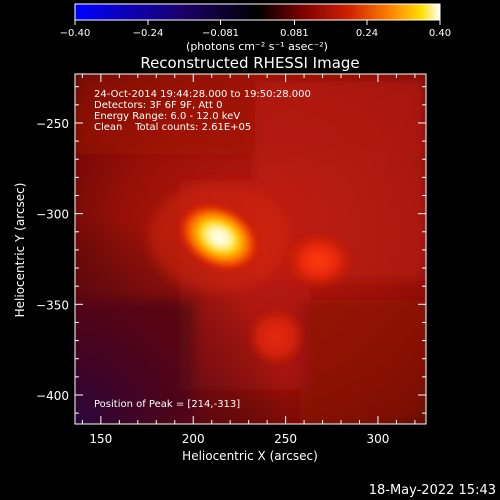 This screenshot has height=500, width=500. Describe the element at coordinates (294, 33) in the screenshot. I see `colorbar-tick-label: 0.081` at that location.